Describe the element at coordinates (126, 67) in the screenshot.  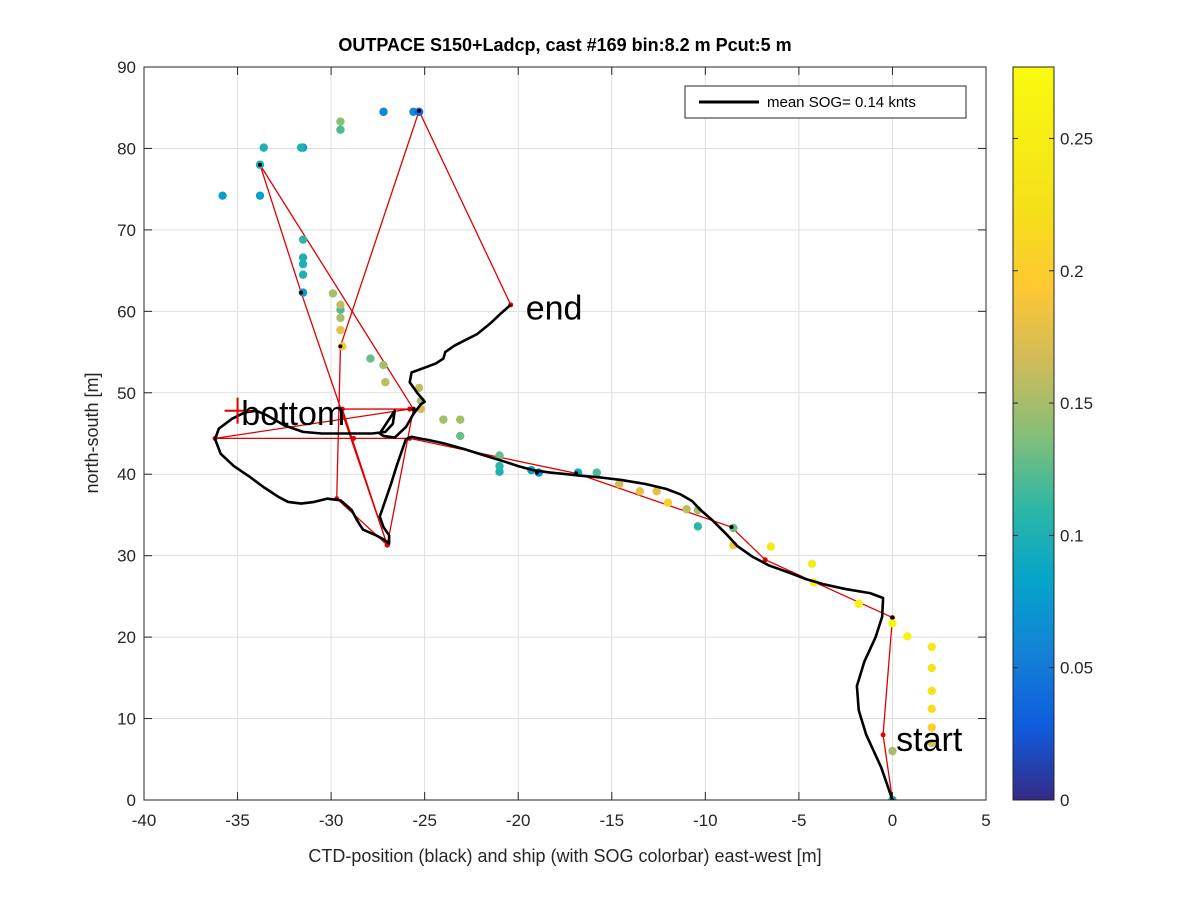
I see `y-tick-label: 90` at that location.